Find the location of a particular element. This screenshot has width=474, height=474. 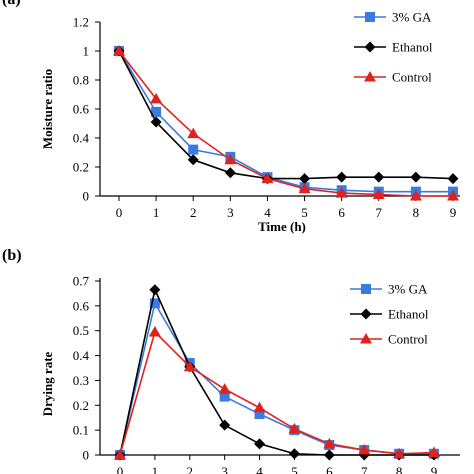

panel-b-legend: 3% GA Ethanol Control is located at coordinates (389, 314).